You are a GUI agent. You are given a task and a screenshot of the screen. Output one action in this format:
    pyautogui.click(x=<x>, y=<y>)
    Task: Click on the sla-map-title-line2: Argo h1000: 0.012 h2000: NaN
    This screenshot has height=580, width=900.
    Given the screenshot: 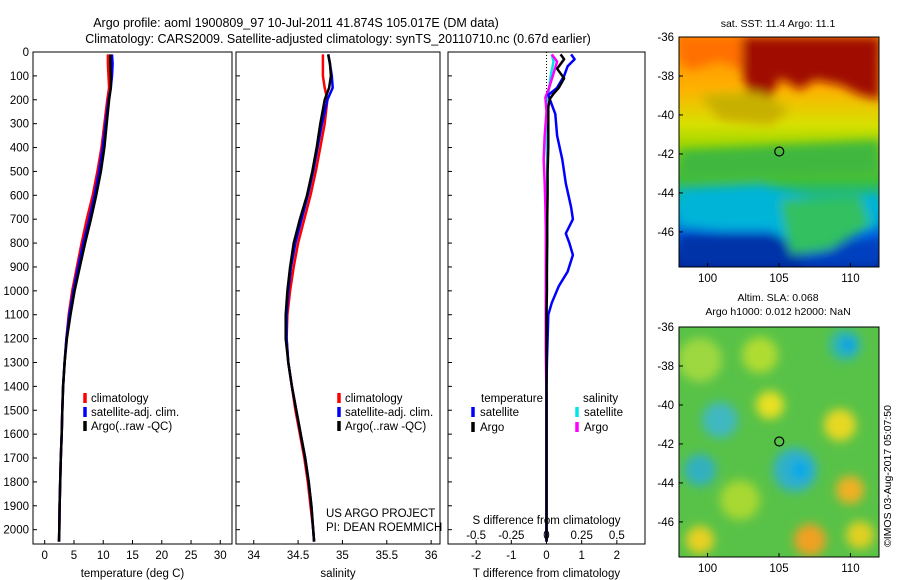 What is the action you would take?
    pyautogui.click(x=777, y=312)
    